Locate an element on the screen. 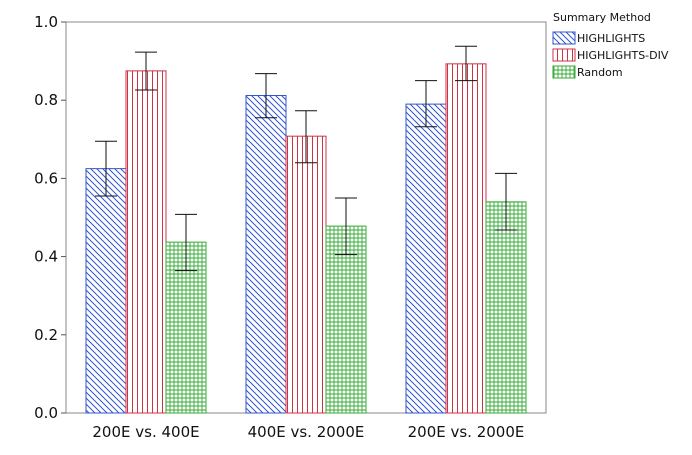 The height and width of the screenshot is (455, 692). legend-item: HIGHLIGHTS is located at coordinates (598, 38).